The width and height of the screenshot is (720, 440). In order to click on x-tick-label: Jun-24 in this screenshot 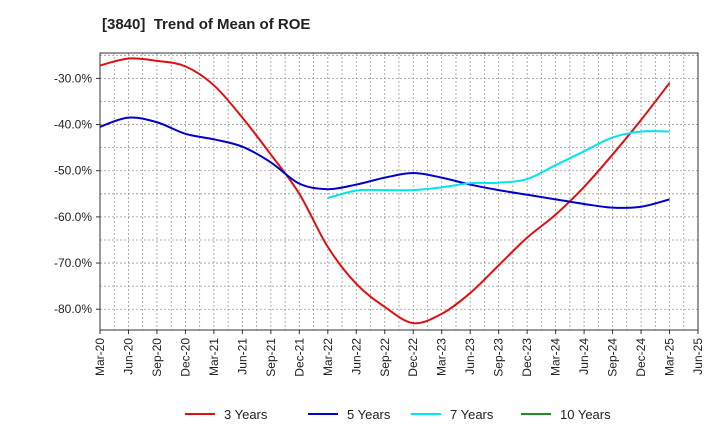, I will do `click(584, 356)`.